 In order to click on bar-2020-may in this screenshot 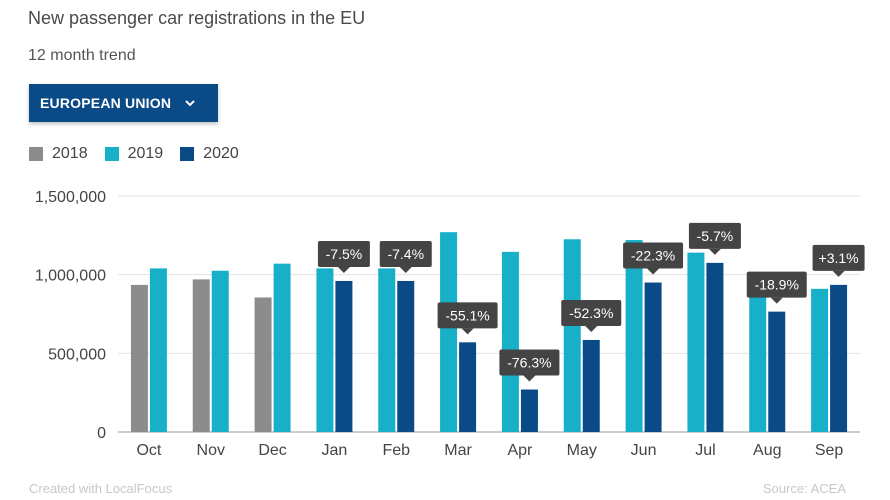, I will do `click(591, 385)`.